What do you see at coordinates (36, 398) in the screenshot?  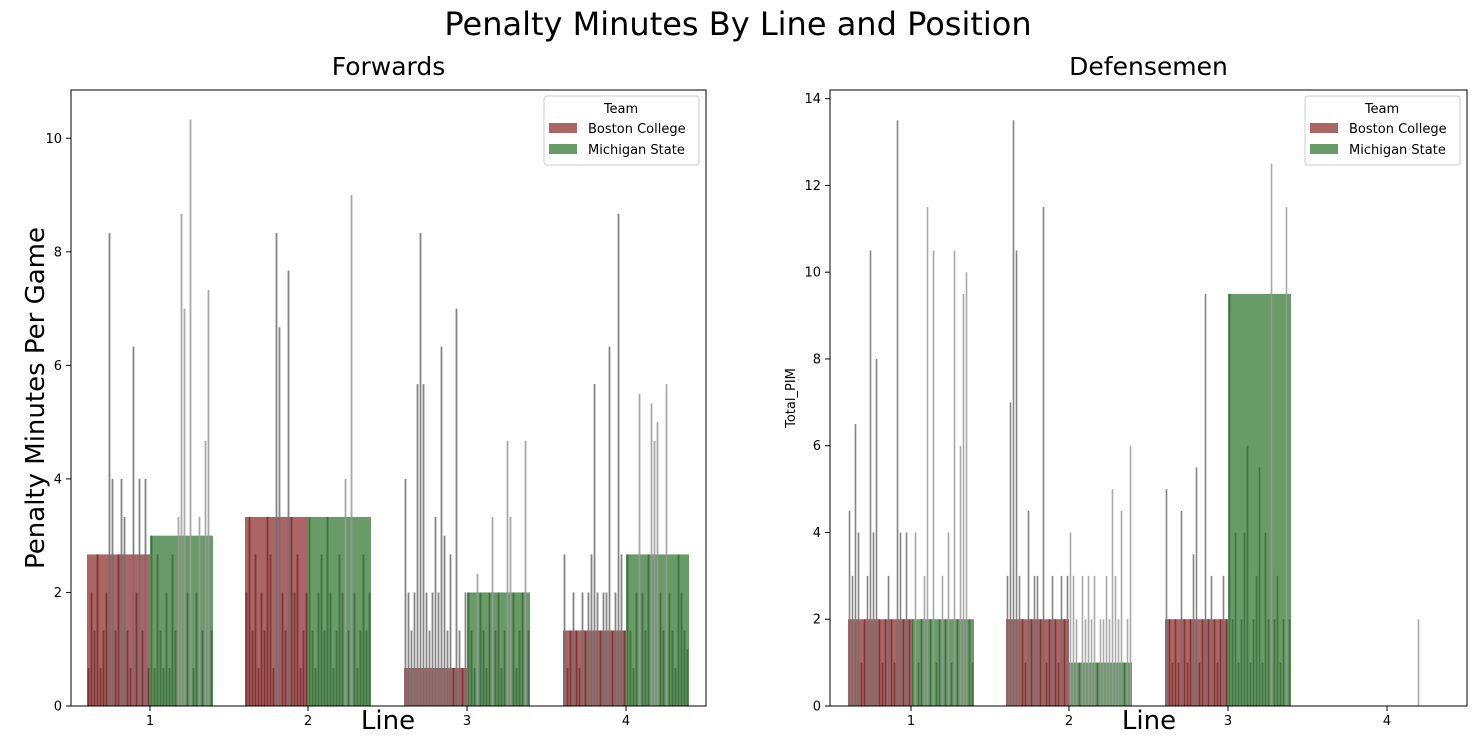 I see `forwards-y-axis-label: Penalty Minutes Per Game` at bounding box center [36, 398].